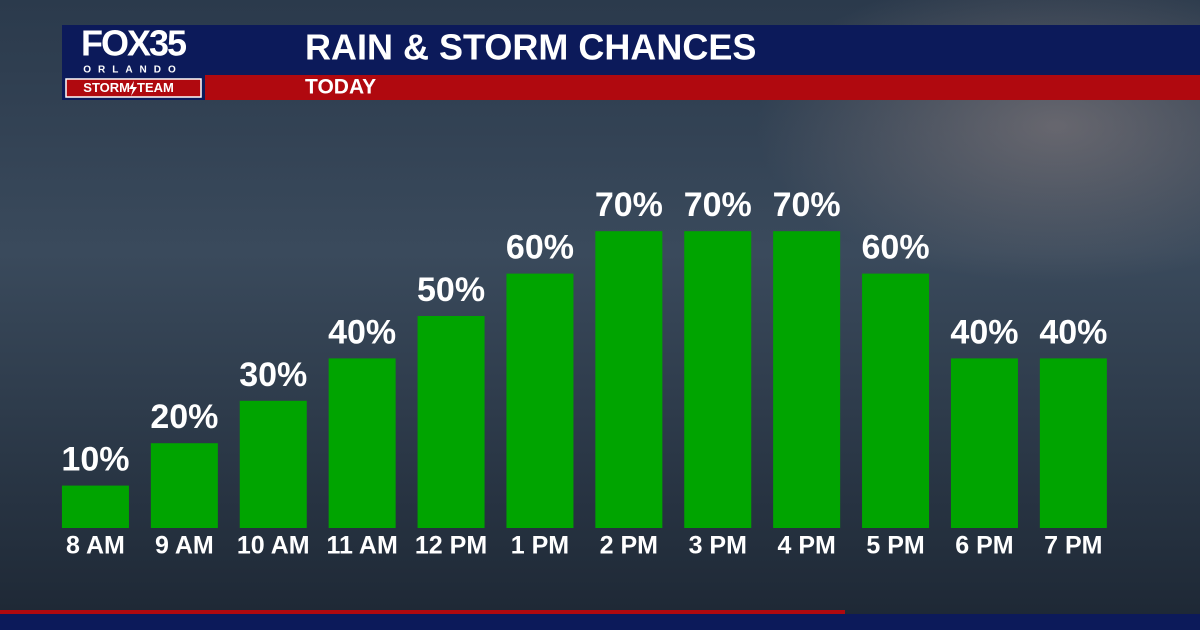 Image resolution: width=1200 pixels, height=630 pixels. What do you see at coordinates (134, 43) in the screenshot?
I see `logo-name: FOX35` at bounding box center [134, 43].